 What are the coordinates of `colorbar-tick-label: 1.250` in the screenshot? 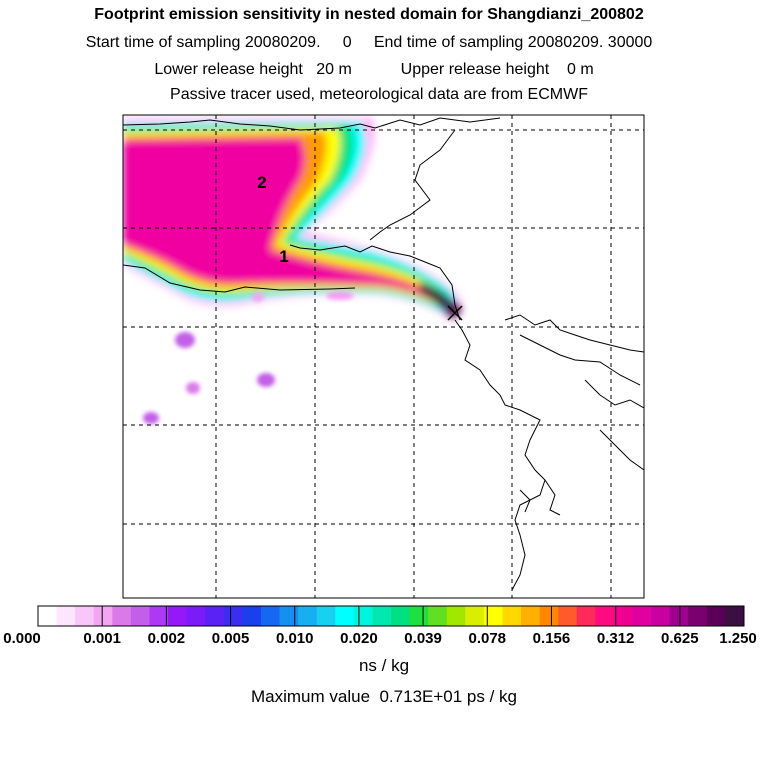 It's located at (738, 638).